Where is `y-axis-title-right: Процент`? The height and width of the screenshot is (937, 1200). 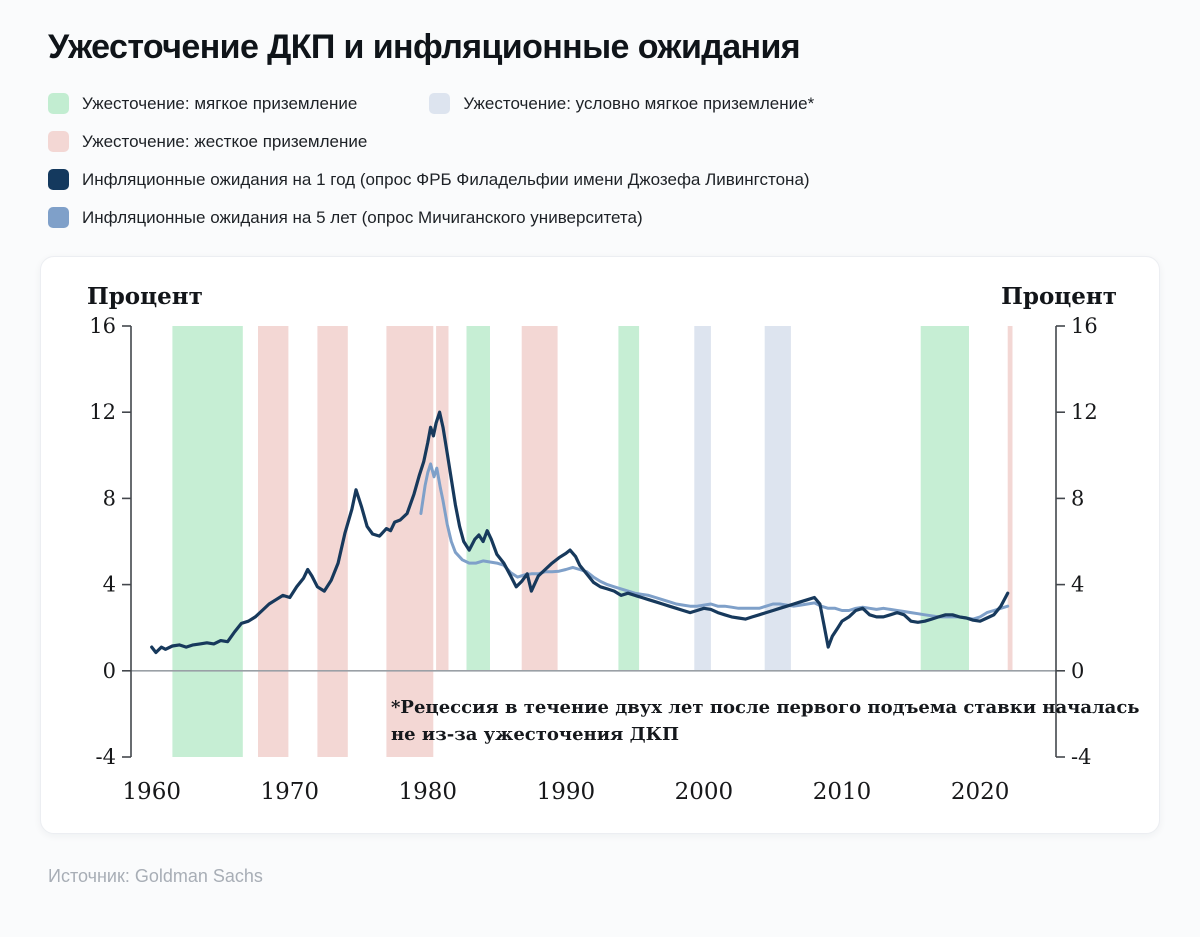
y-axis-title-right: Процент is located at coordinates (1059, 296).